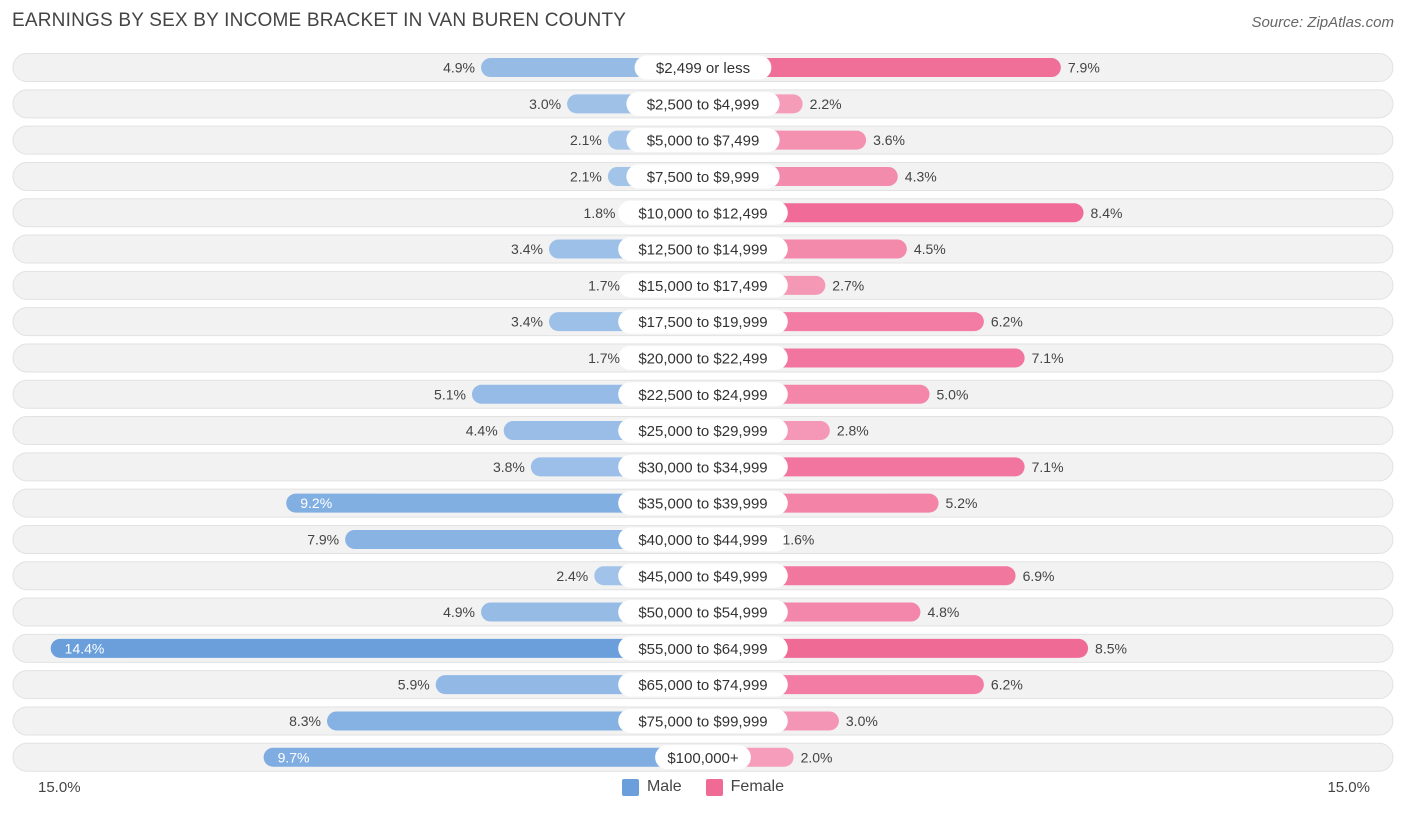 This screenshot has height=813, width=1406. I want to click on row-8: $20,000 to $22,499 1.7% 7.1%, so click(703, 358).